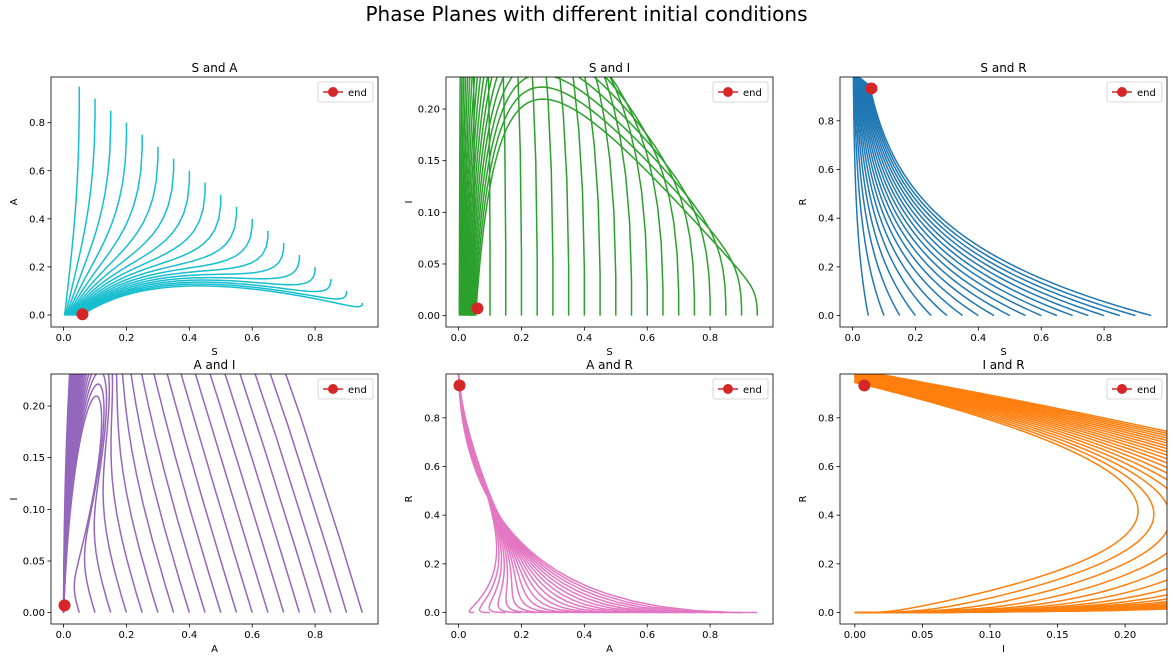 Image resolution: width=1173 pixels, height=660 pixels. What do you see at coordinates (215, 365) in the screenshot?
I see `subplot-title: A and I` at bounding box center [215, 365].